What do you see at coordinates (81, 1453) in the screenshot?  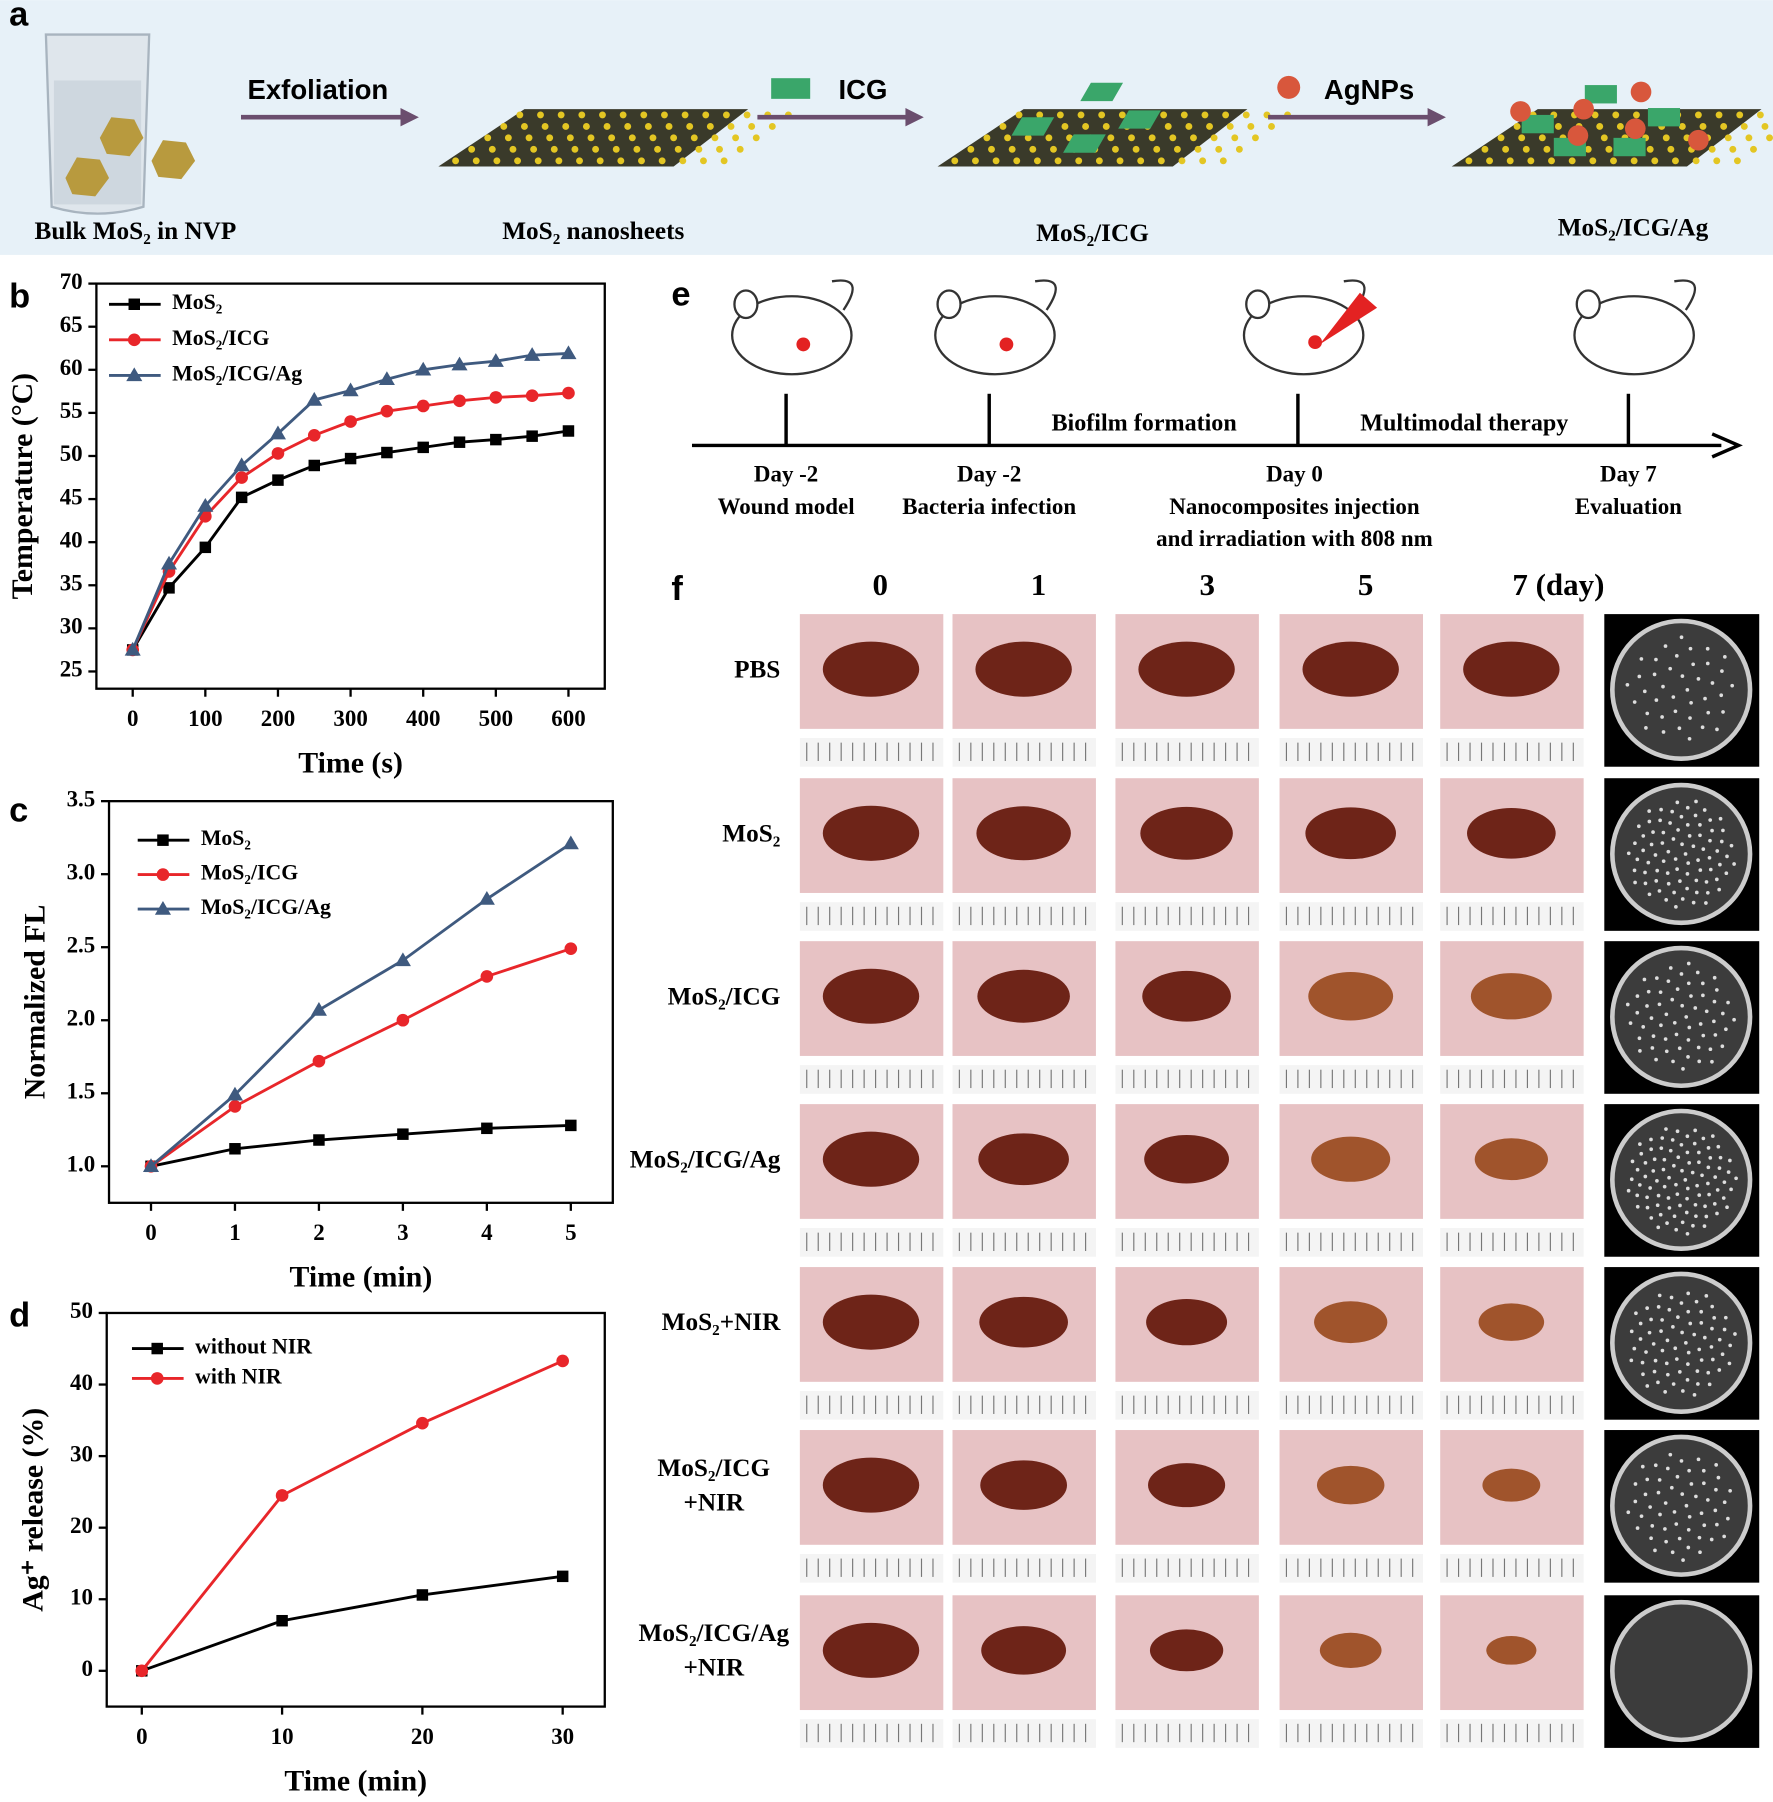 I see `y-tick-label: 30` at bounding box center [81, 1453].